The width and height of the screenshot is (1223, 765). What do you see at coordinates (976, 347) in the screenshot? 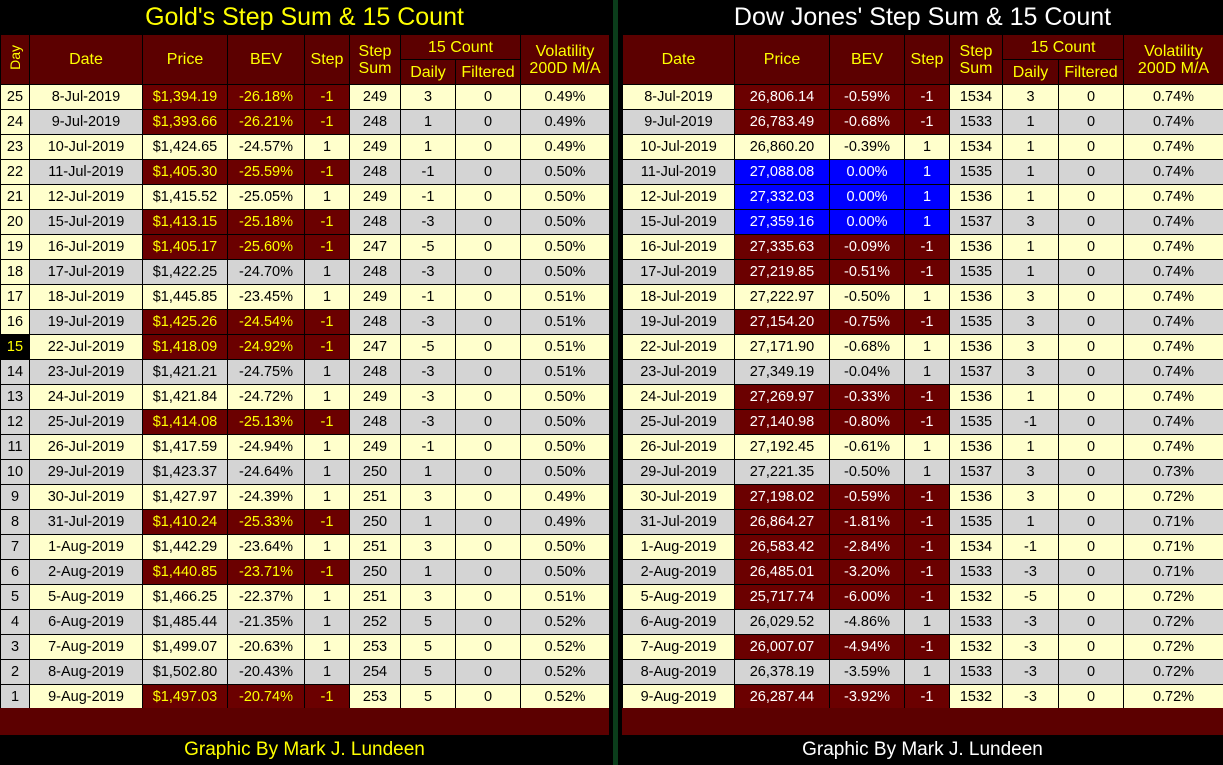
I see `step-sum-cell: 1536` at bounding box center [976, 347].